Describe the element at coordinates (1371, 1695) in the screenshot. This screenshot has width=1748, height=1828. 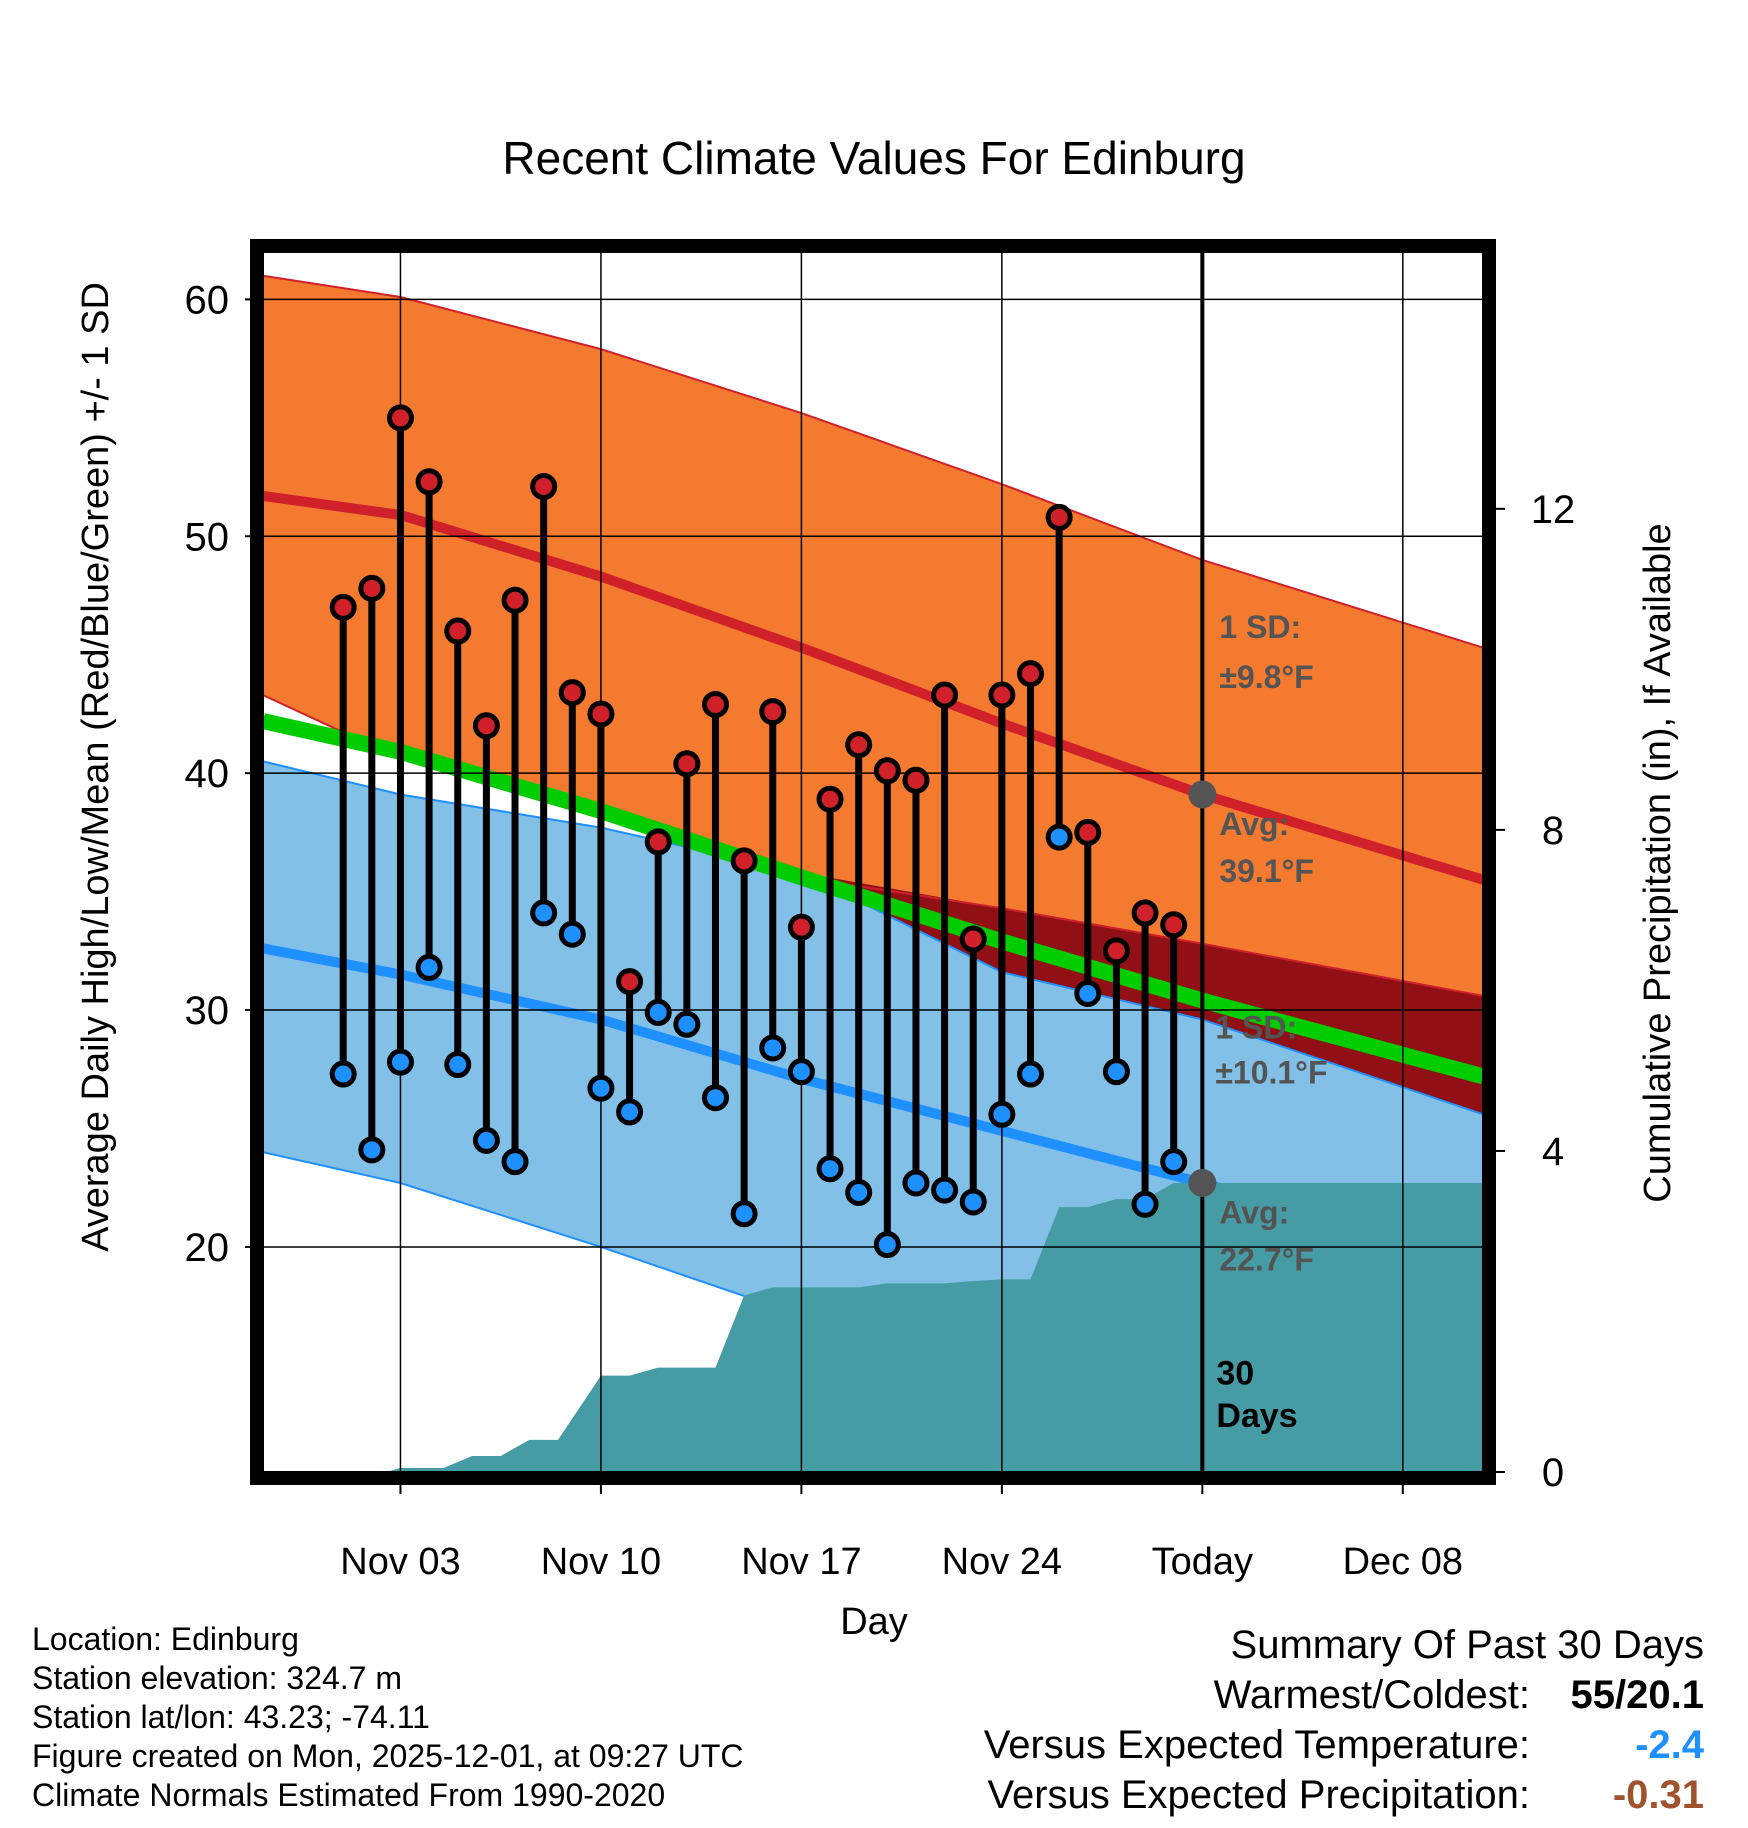
I see `warm-cold-label: Warmest/Coldest:` at that location.